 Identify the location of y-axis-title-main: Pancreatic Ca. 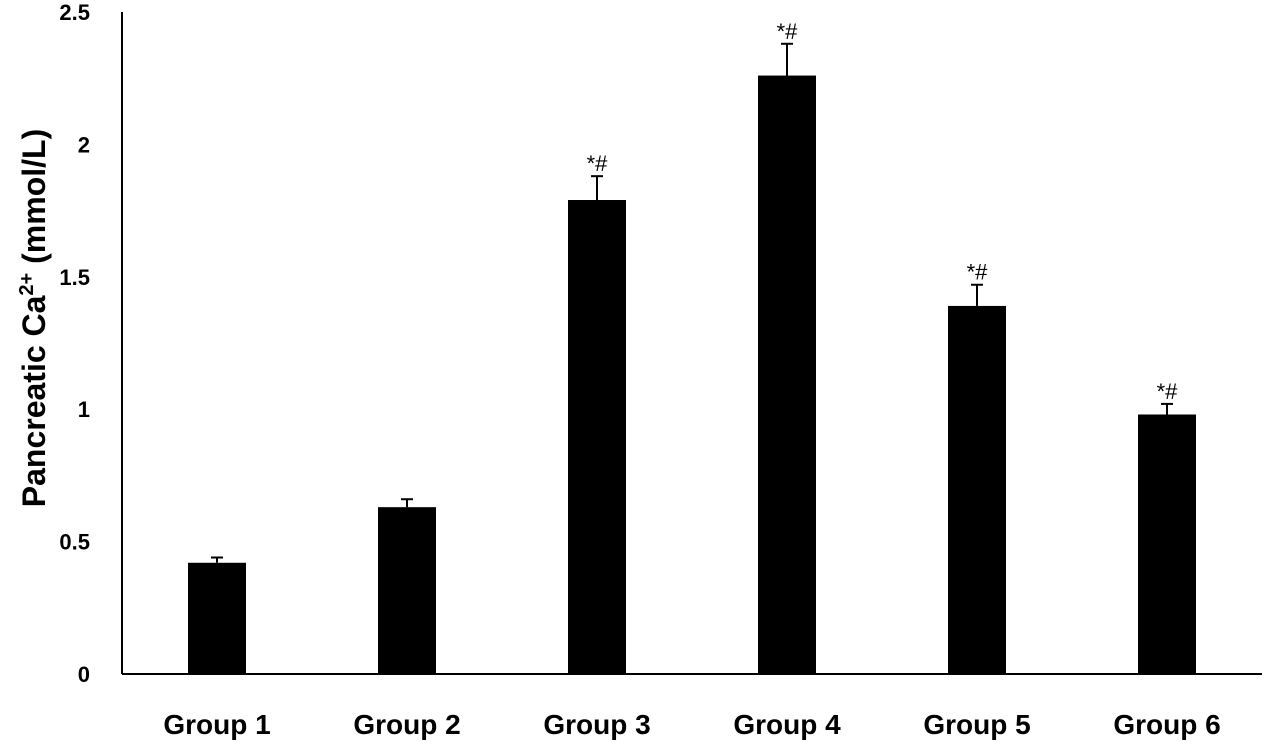
(34, 401).